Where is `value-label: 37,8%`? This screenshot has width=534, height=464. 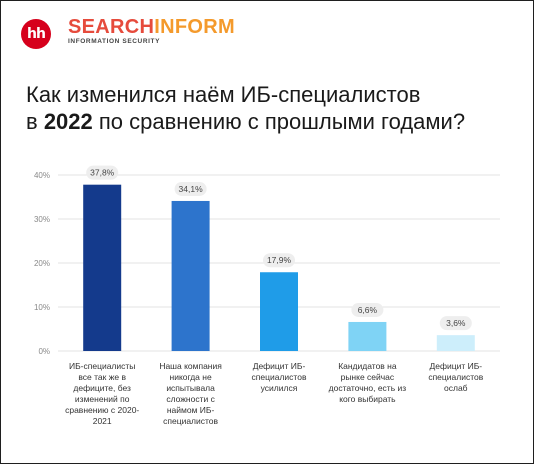
value-label: 37,8% is located at coordinates (102, 173).